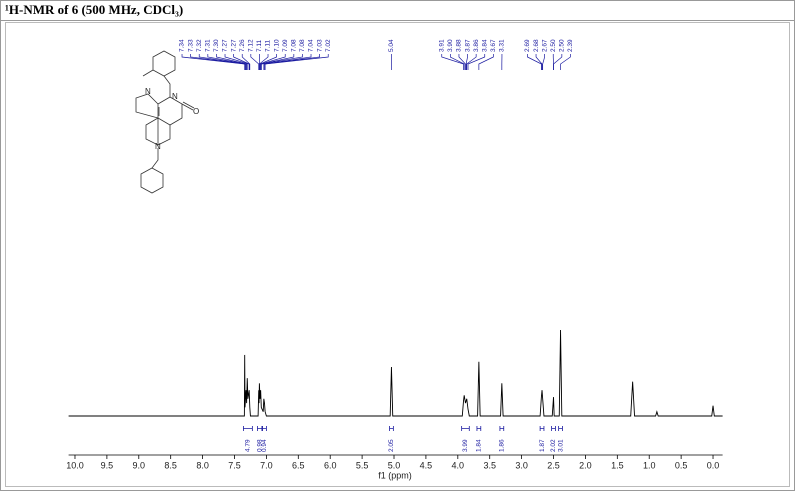  I want to click on ring, so click(152, 180).